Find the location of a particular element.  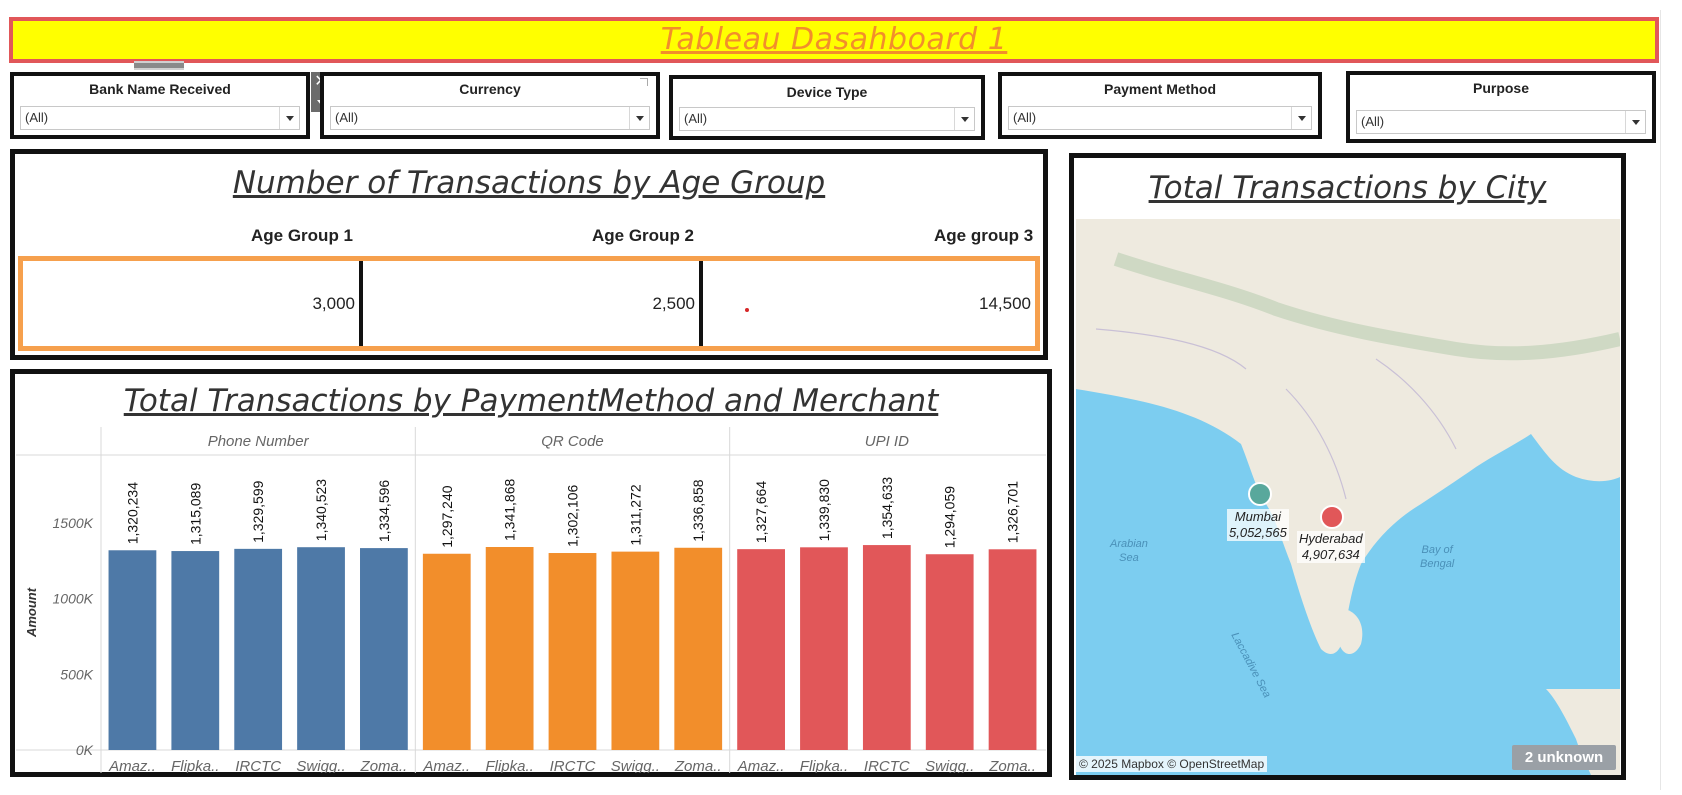

filter-dropdown-payment-method: (All) is located at coordinates (1160, 118).